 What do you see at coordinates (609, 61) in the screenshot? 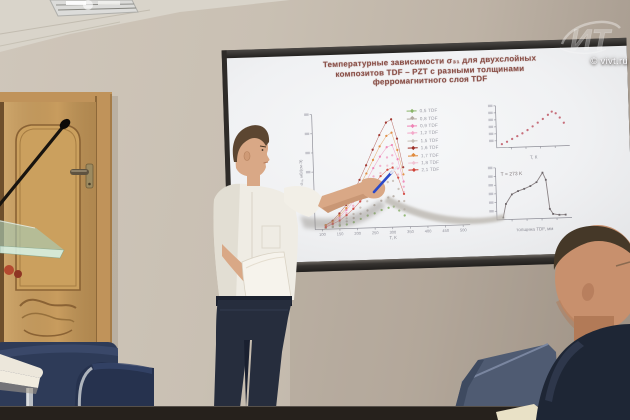
I see `watermark-site-text: © vivt.ru` at bounding box center [609, 61].